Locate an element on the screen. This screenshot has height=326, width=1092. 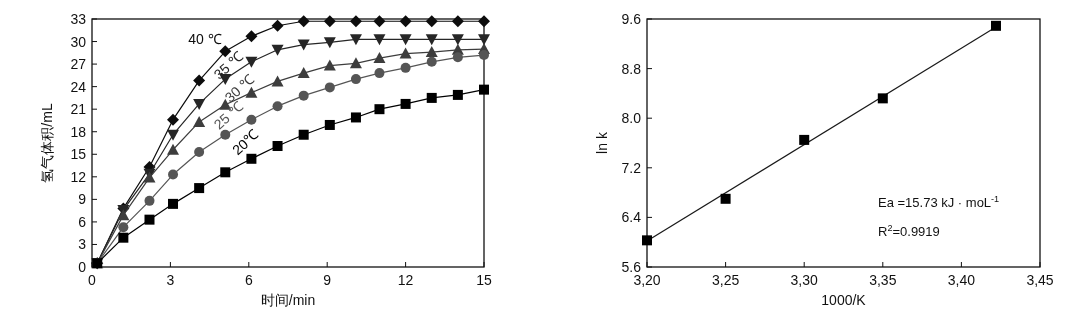
annotation: R$^{2}$=0.9919 is located at coordinates (909, 231).